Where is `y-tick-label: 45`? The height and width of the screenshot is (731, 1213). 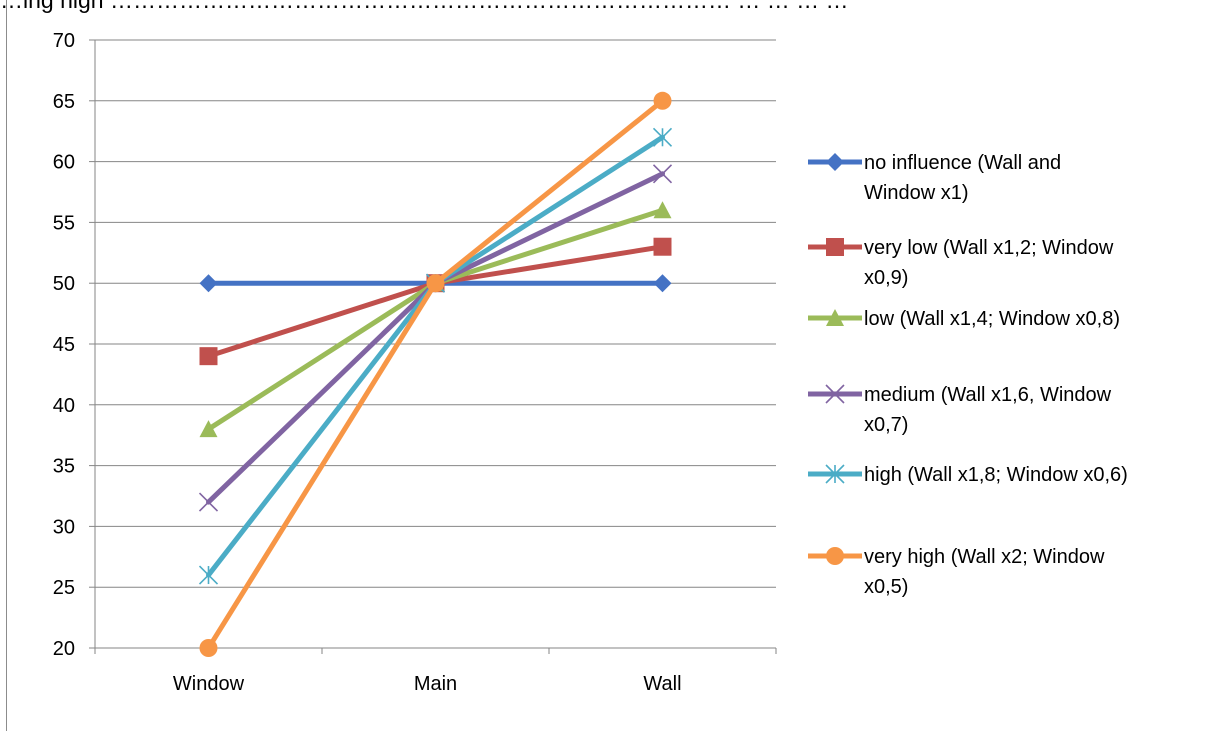
y-tick-label: 45 is located at coordinates (64, 345).